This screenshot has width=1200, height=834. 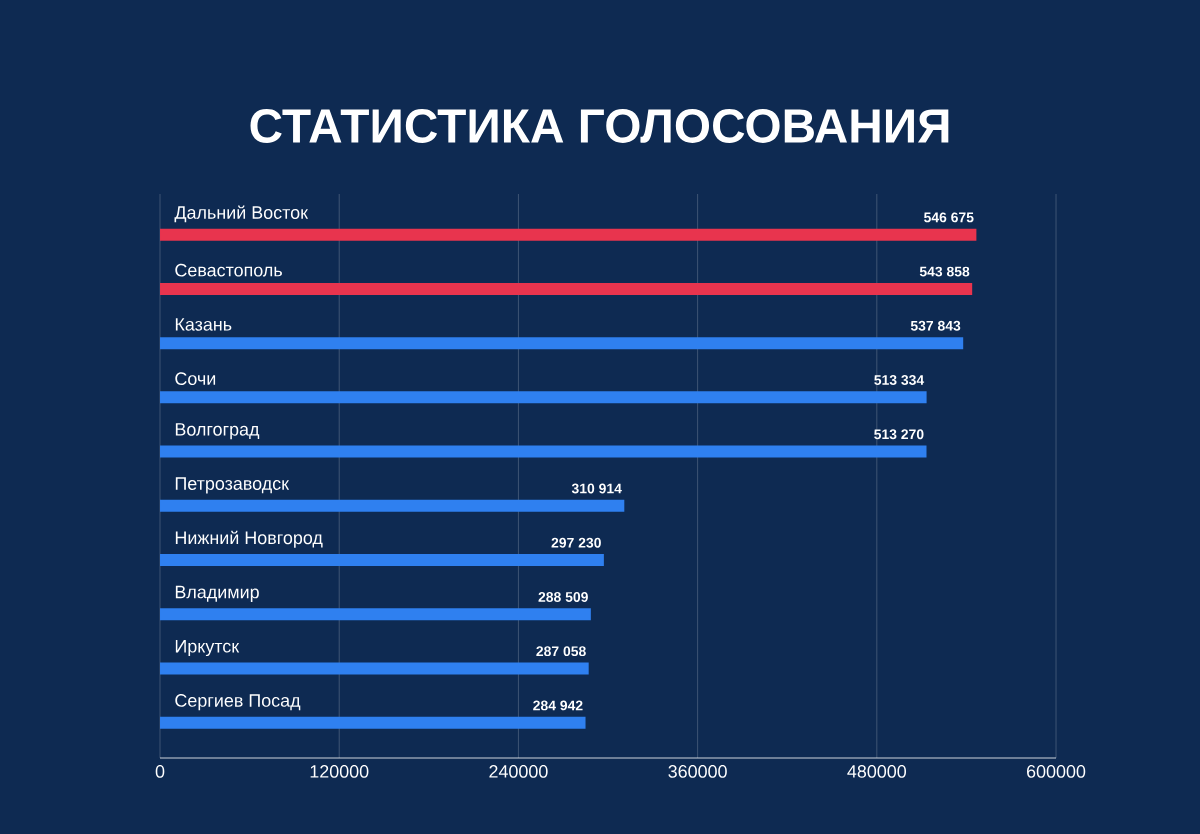 I want to click on y-tick-label: Сочи, so click(x=195, y=378).